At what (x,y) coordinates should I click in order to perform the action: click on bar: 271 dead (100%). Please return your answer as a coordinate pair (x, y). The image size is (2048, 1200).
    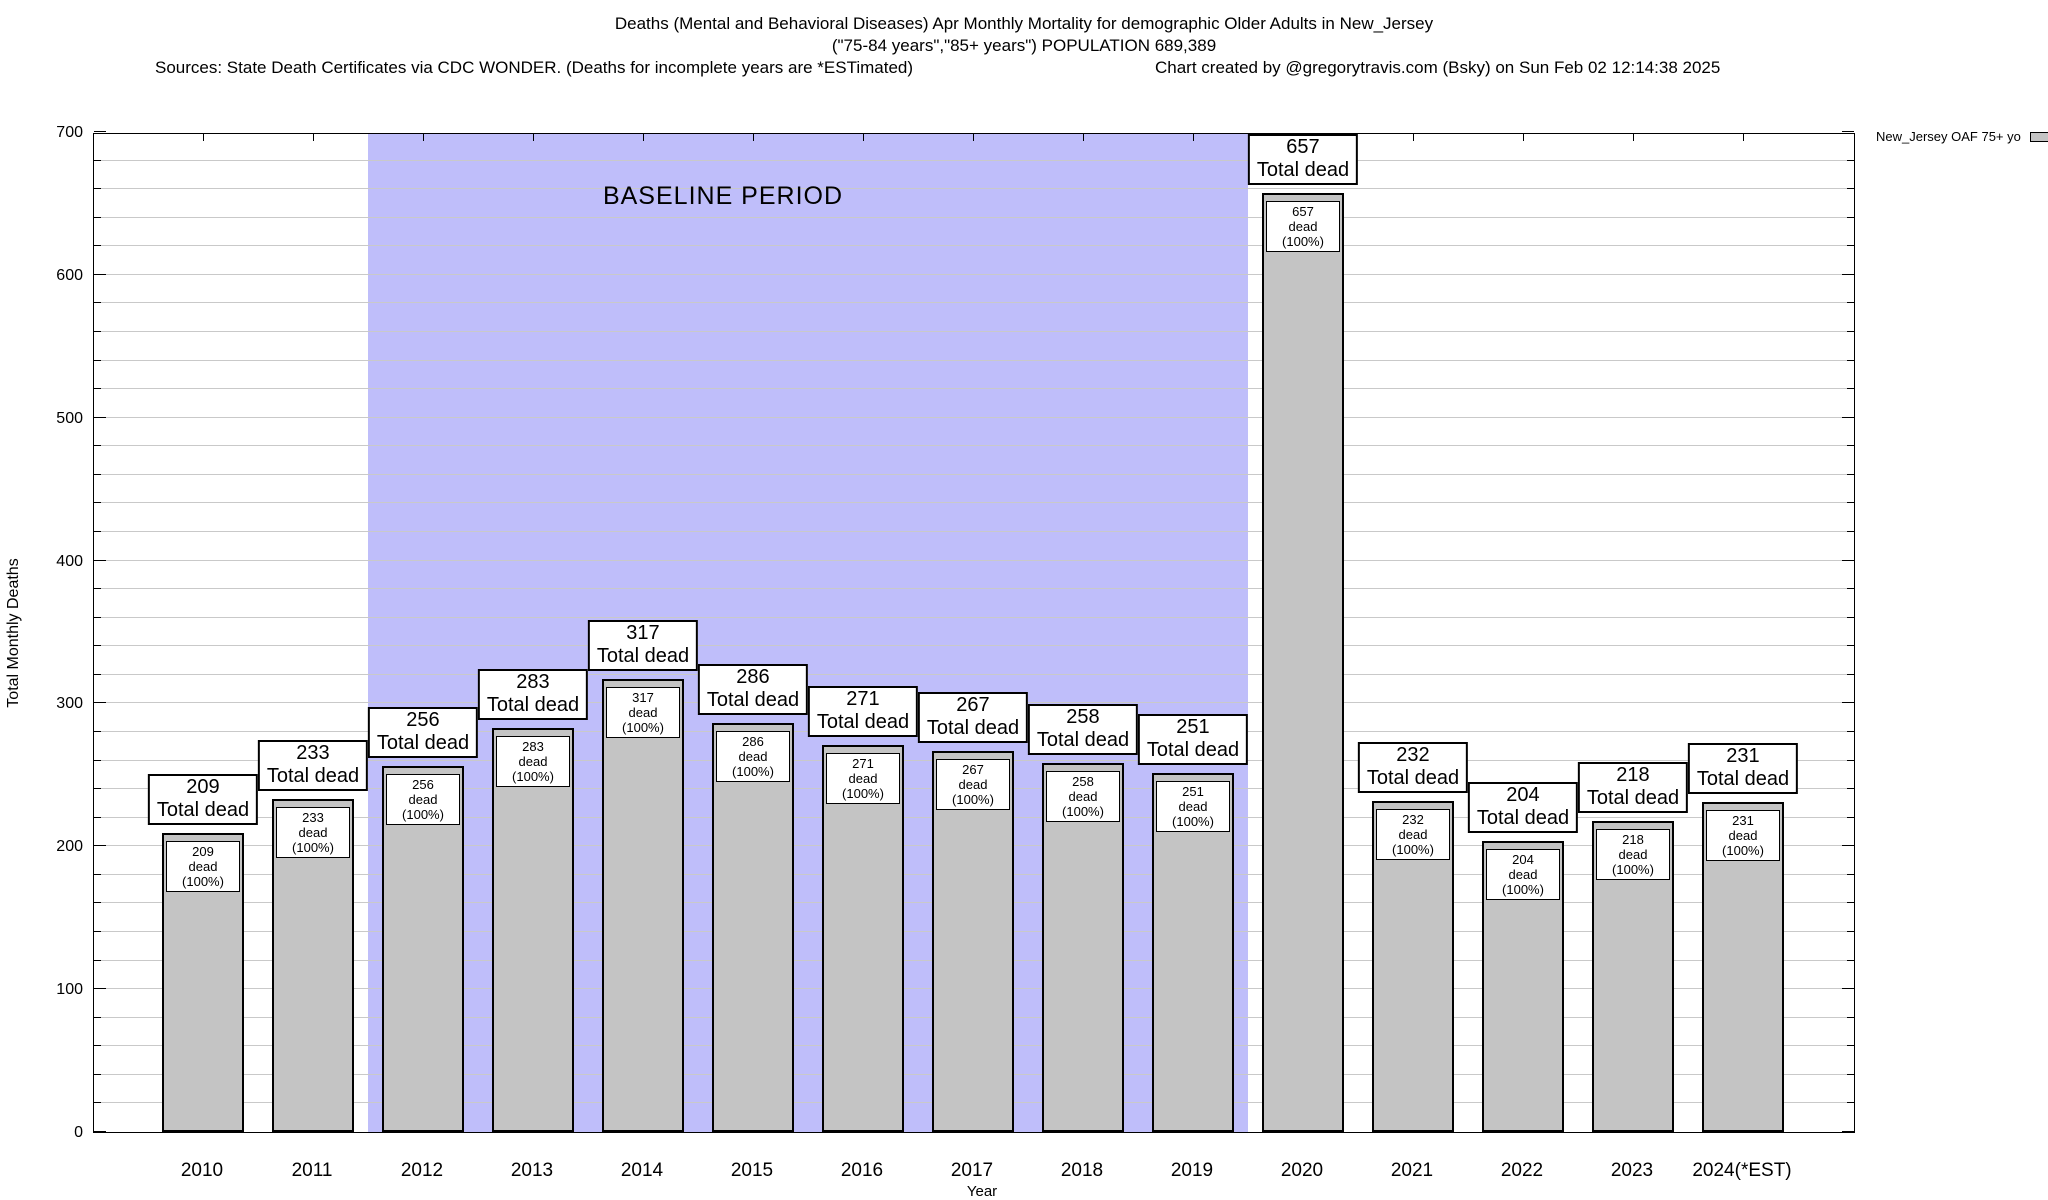
    Looking at the image, I should click on (863, 938).